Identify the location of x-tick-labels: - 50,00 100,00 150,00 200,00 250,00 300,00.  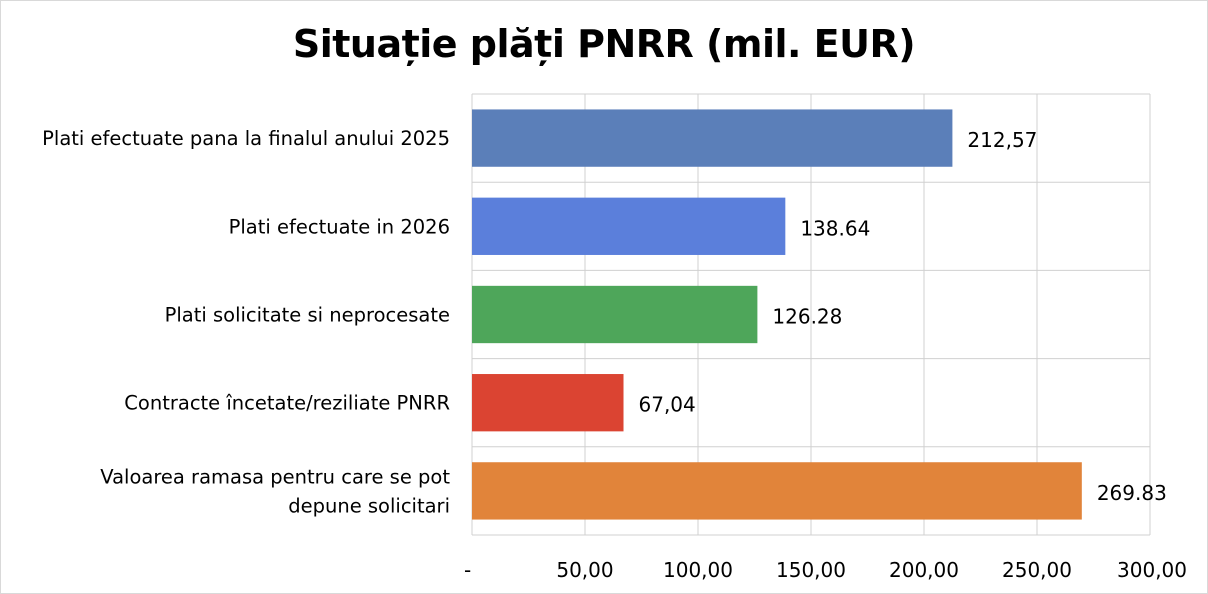
(825, 570).